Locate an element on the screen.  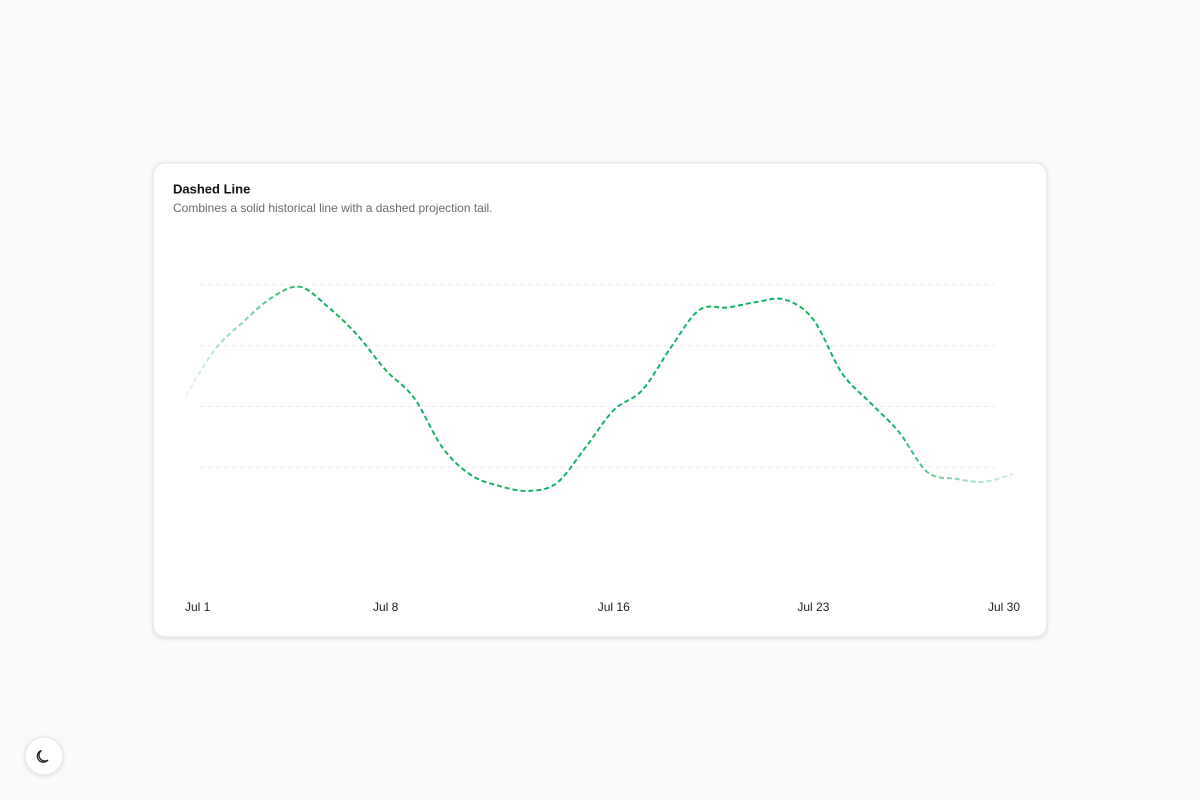
x-tick-label: Jul 8 is located at coordinates (386, 607).